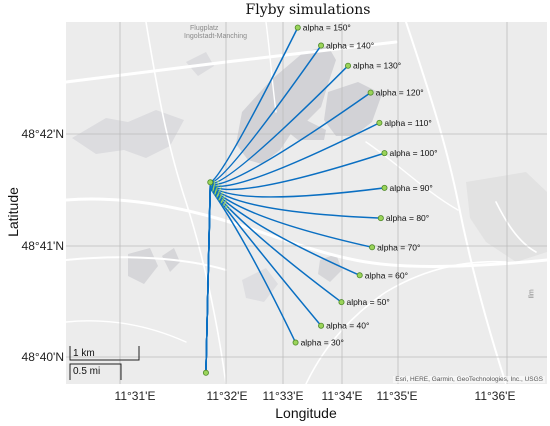 The image size is (550, 426). What do you see at coordinates (308, 10) in the screenshot?
I see `chart-title: Flyby simulations` at bounding box center [308, 10].